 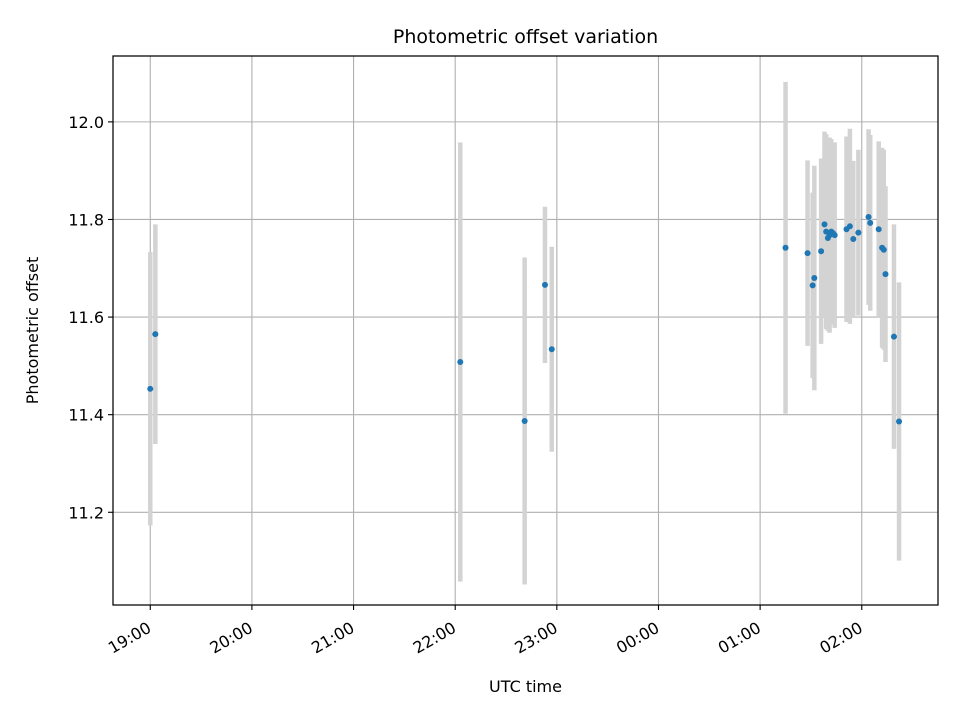 What do you see at coordinates (32, 331) in the screenshot?
I see `y-axis-label: Photometric offset` at bounding box center [32, 331].